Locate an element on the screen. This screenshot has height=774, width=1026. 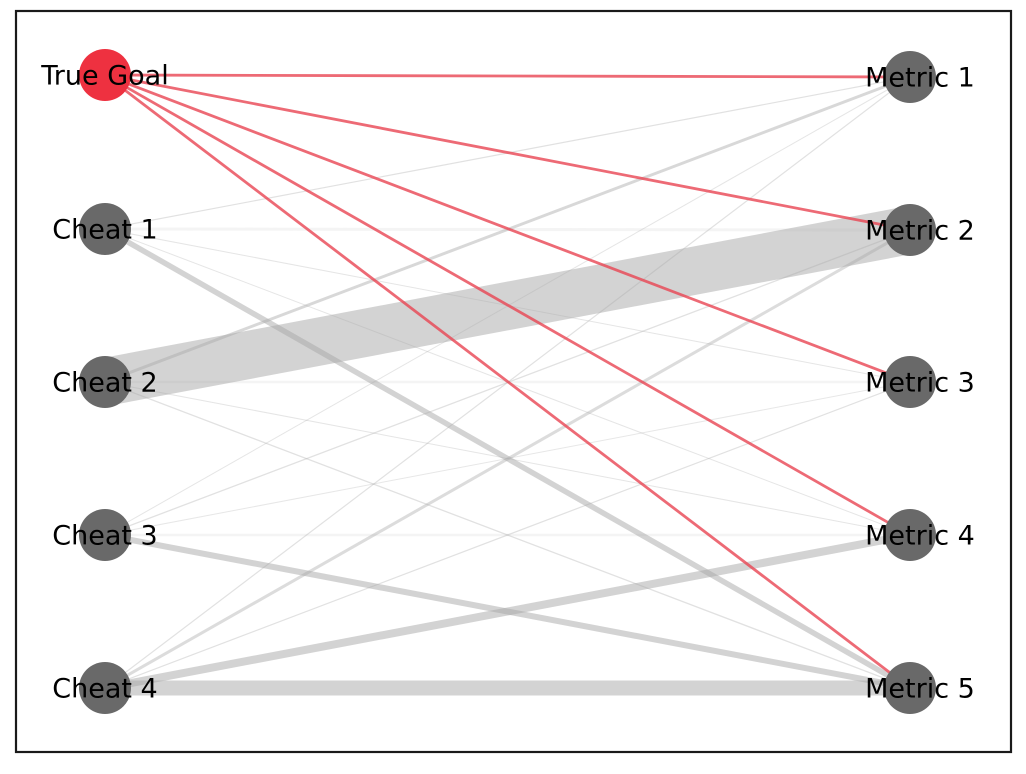
node-c2 is located at coordinates (105, 382).